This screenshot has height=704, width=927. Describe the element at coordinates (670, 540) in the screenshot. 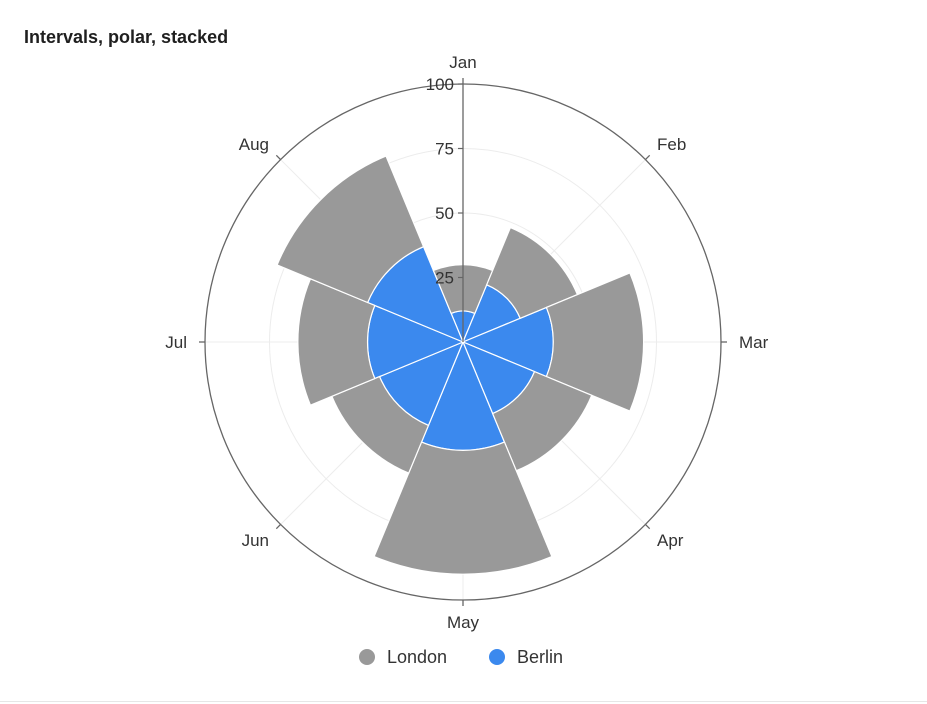

I see `category-label-apr: Apr` at that location.